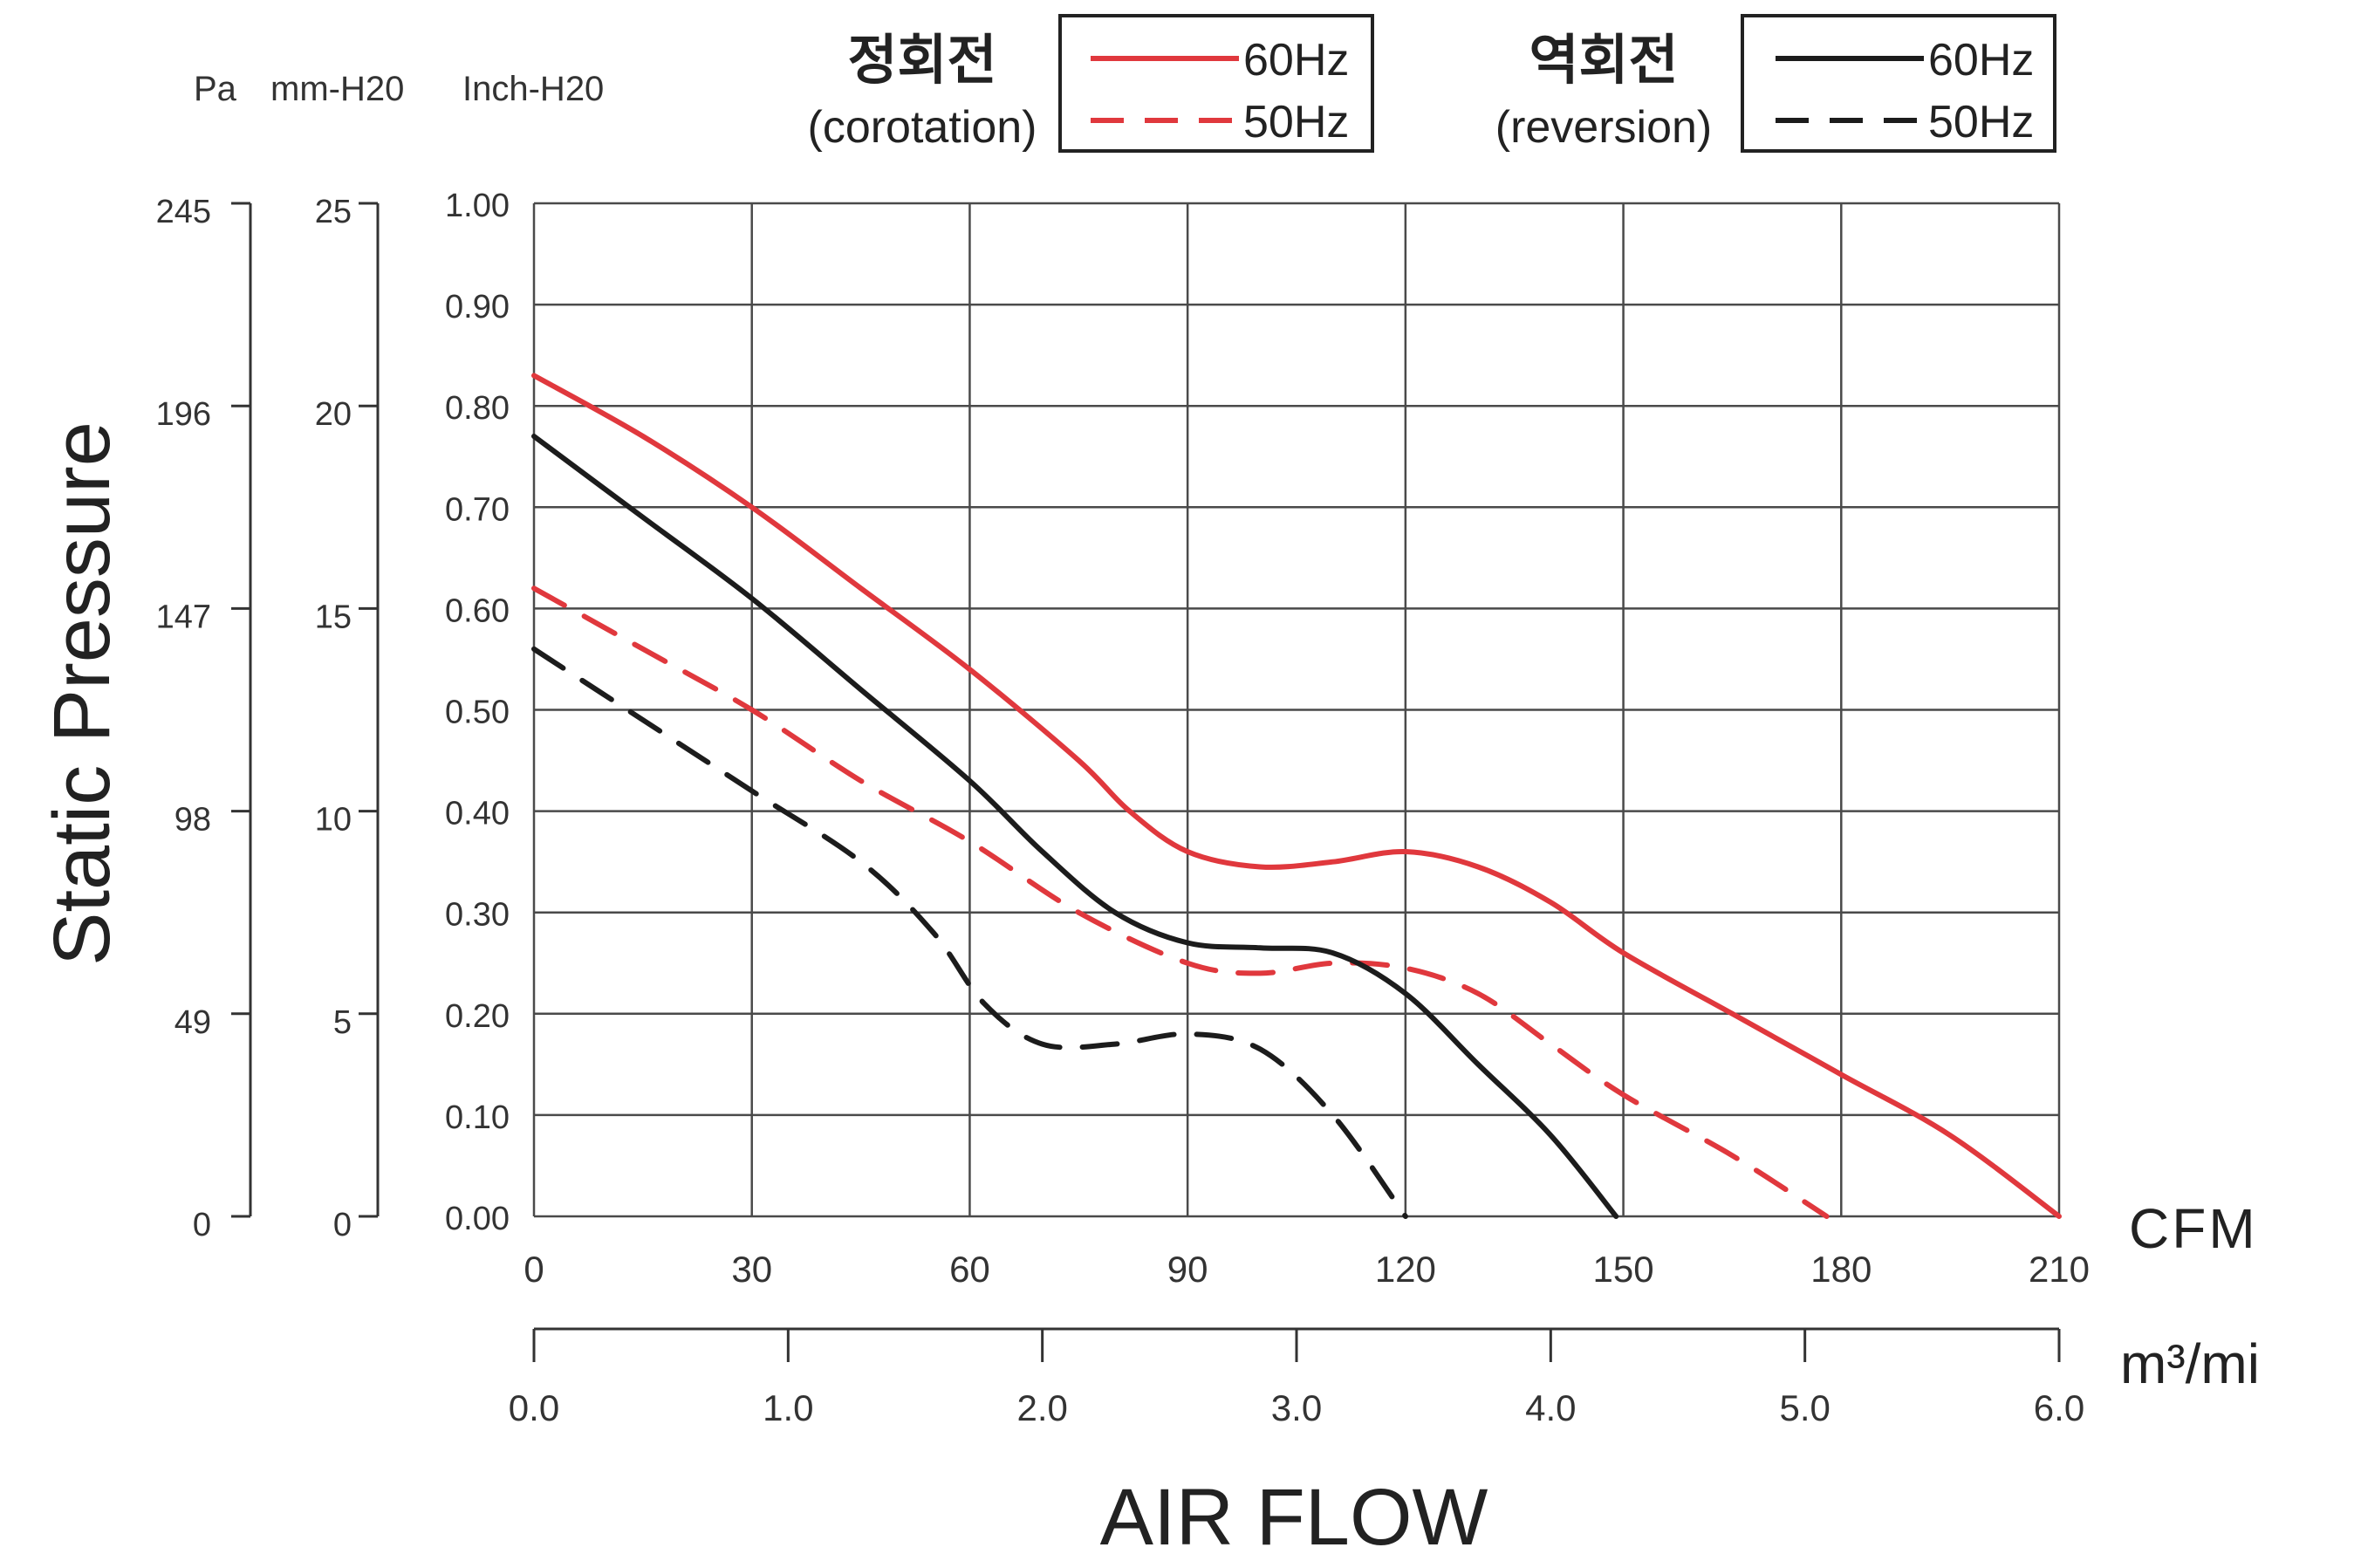 The image size is (2354, 1568). What do you see at coordinates (921, 60) in the screenshot?
I see `legend-group-corotation: 정회전` at bounding box center [921, 60].